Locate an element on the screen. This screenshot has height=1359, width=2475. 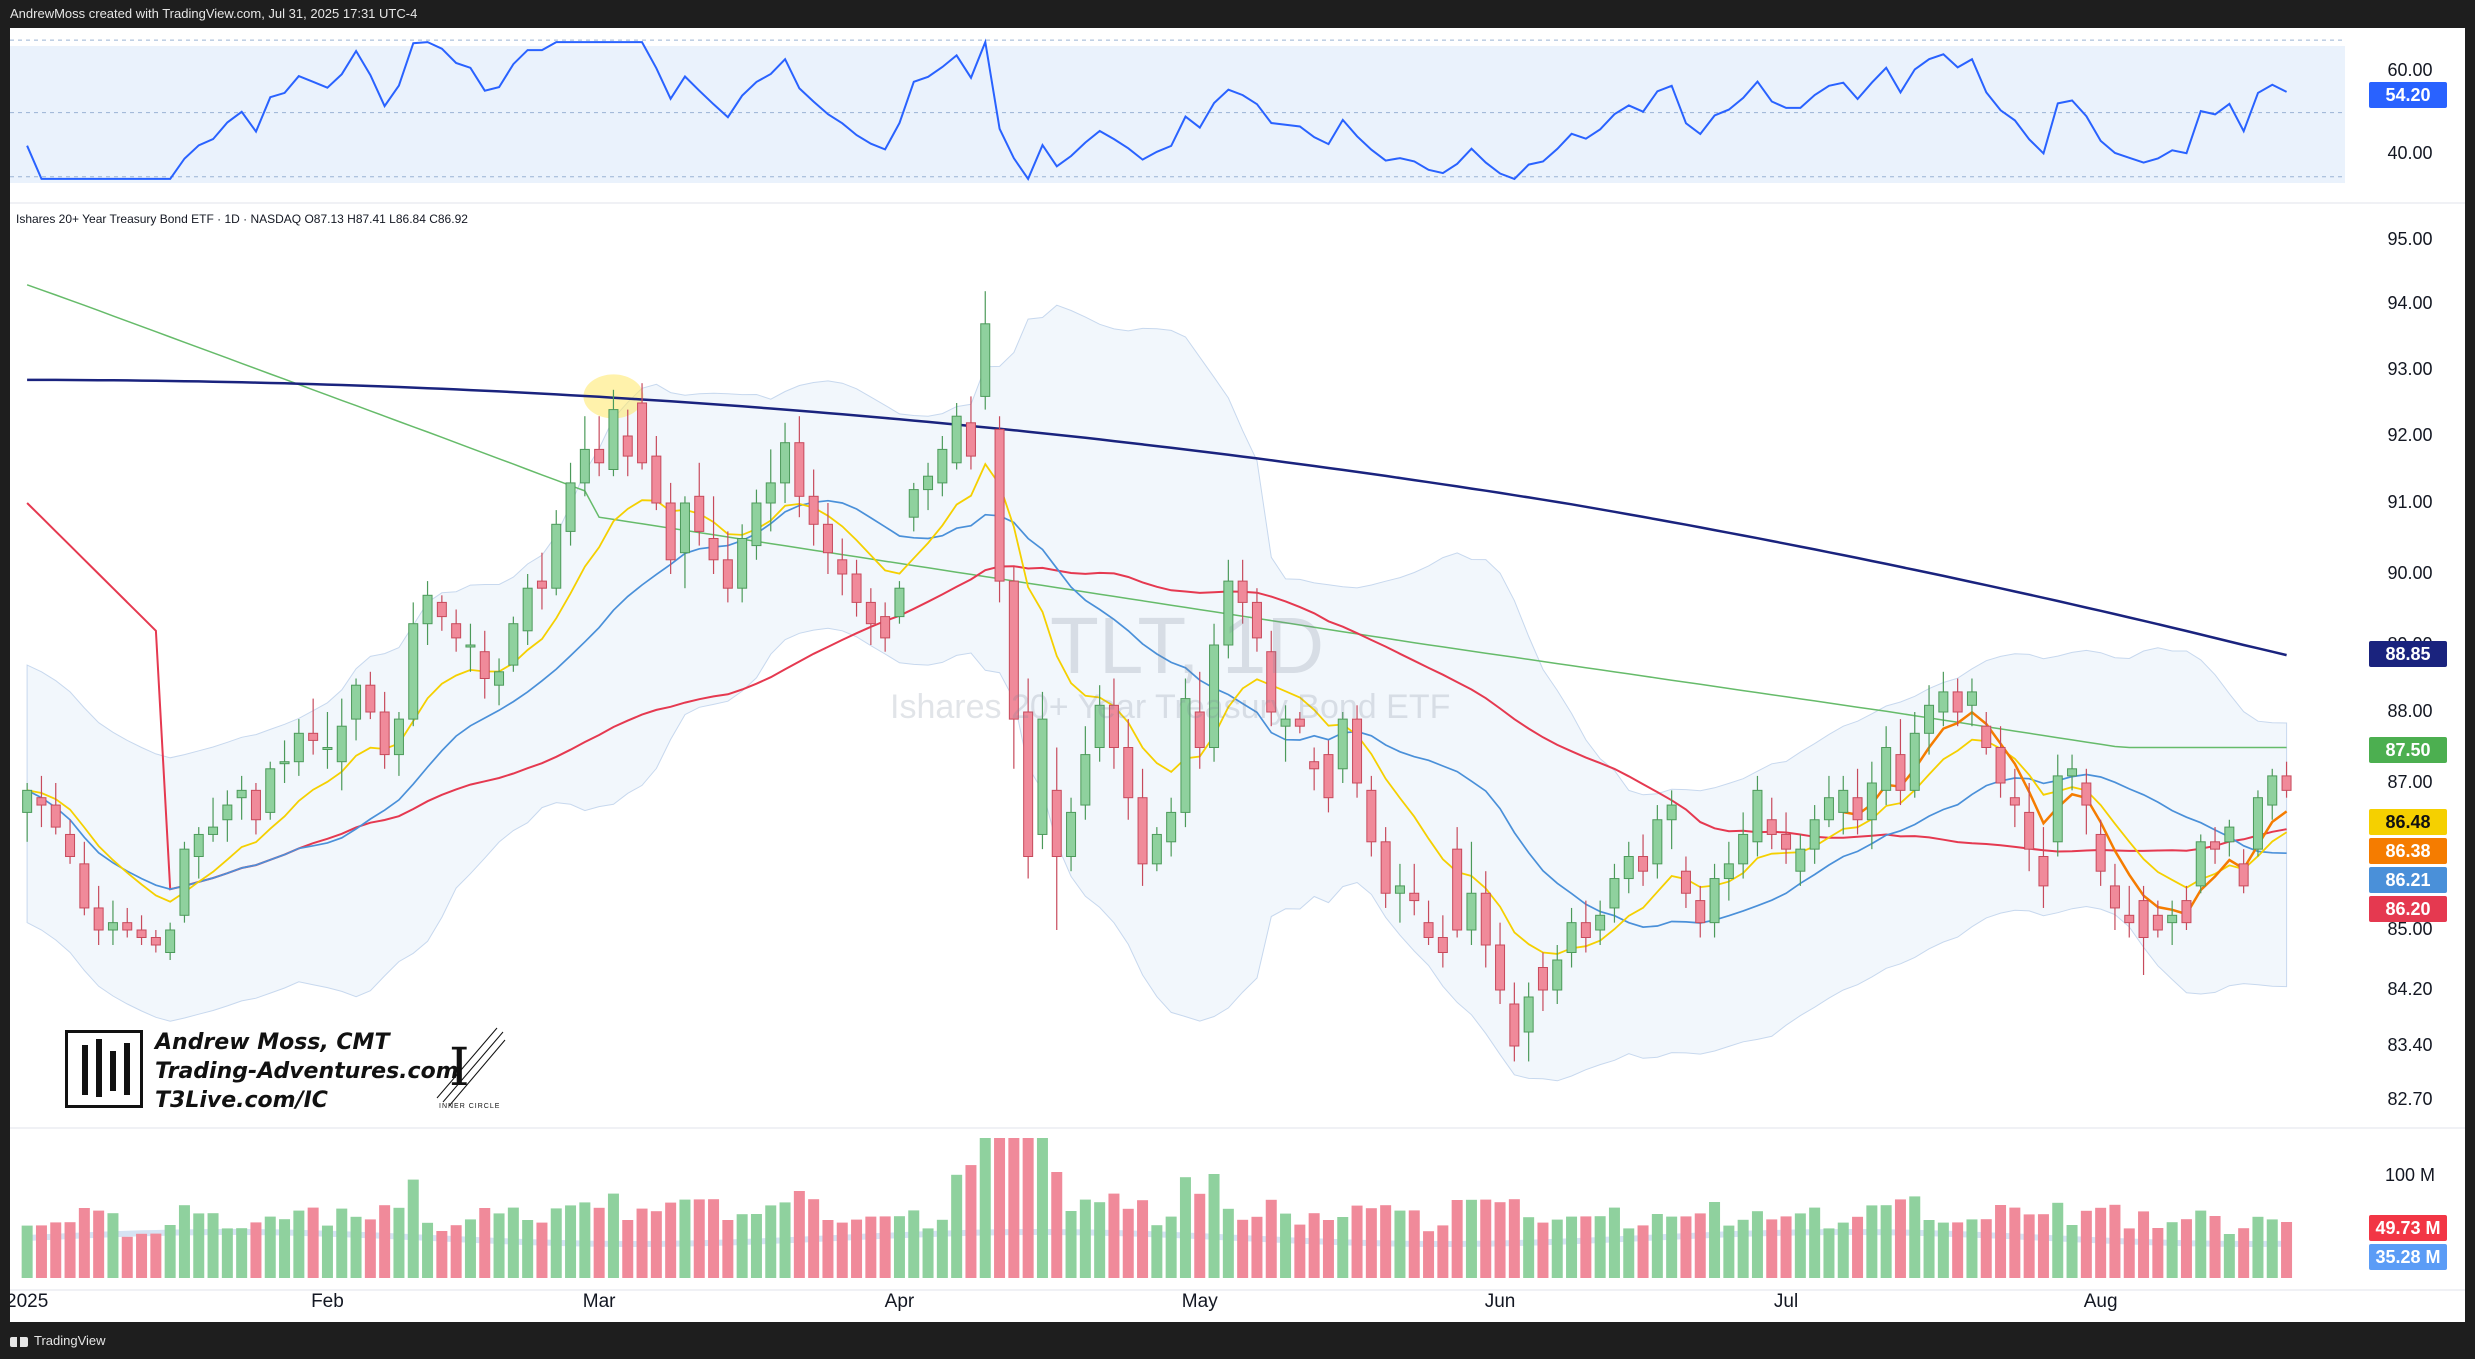
rsi-pane is located at coordinates (1177, 110).